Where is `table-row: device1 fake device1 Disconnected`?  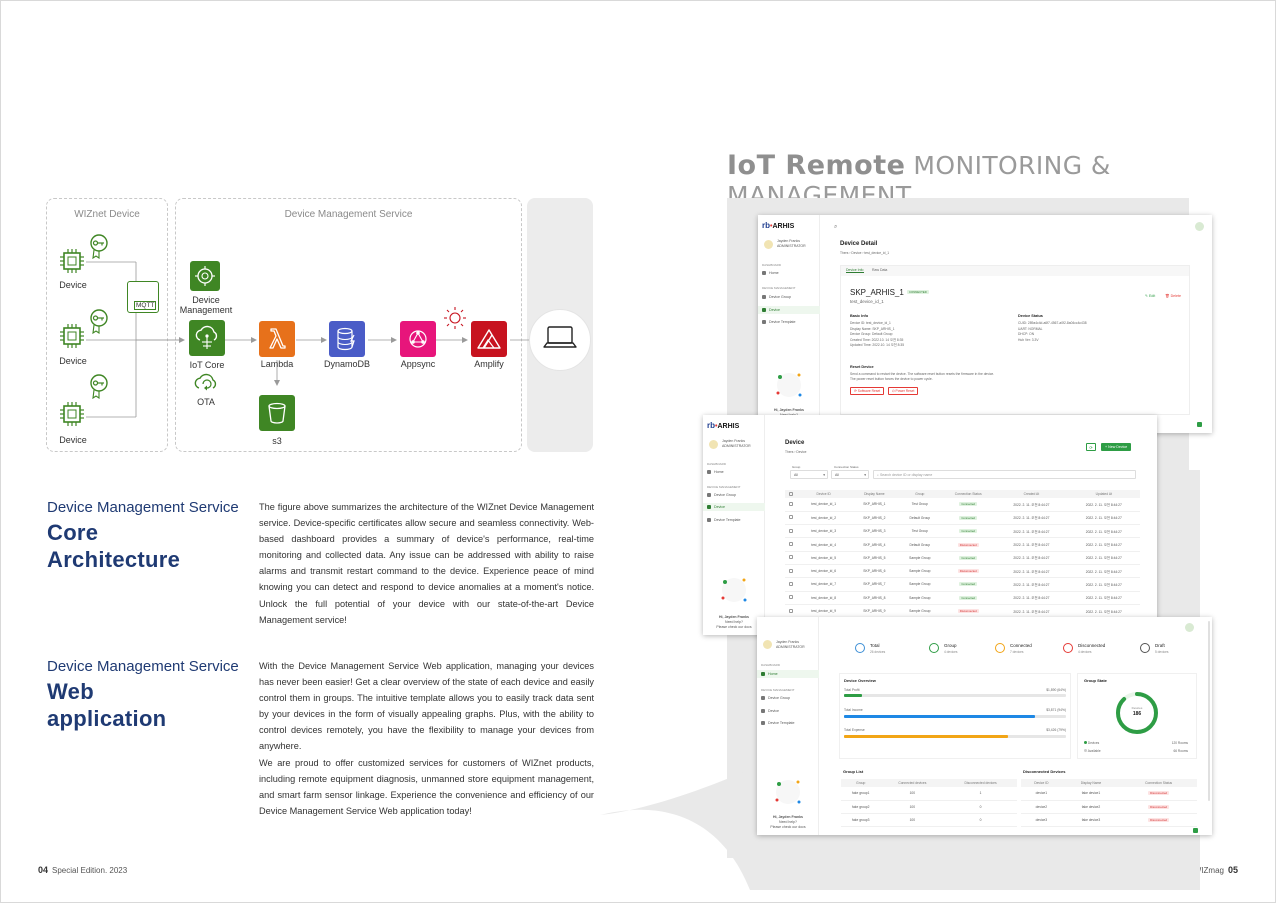 table-row: device1 fake device1 Disconnected is located at coordinates (1109, 794).